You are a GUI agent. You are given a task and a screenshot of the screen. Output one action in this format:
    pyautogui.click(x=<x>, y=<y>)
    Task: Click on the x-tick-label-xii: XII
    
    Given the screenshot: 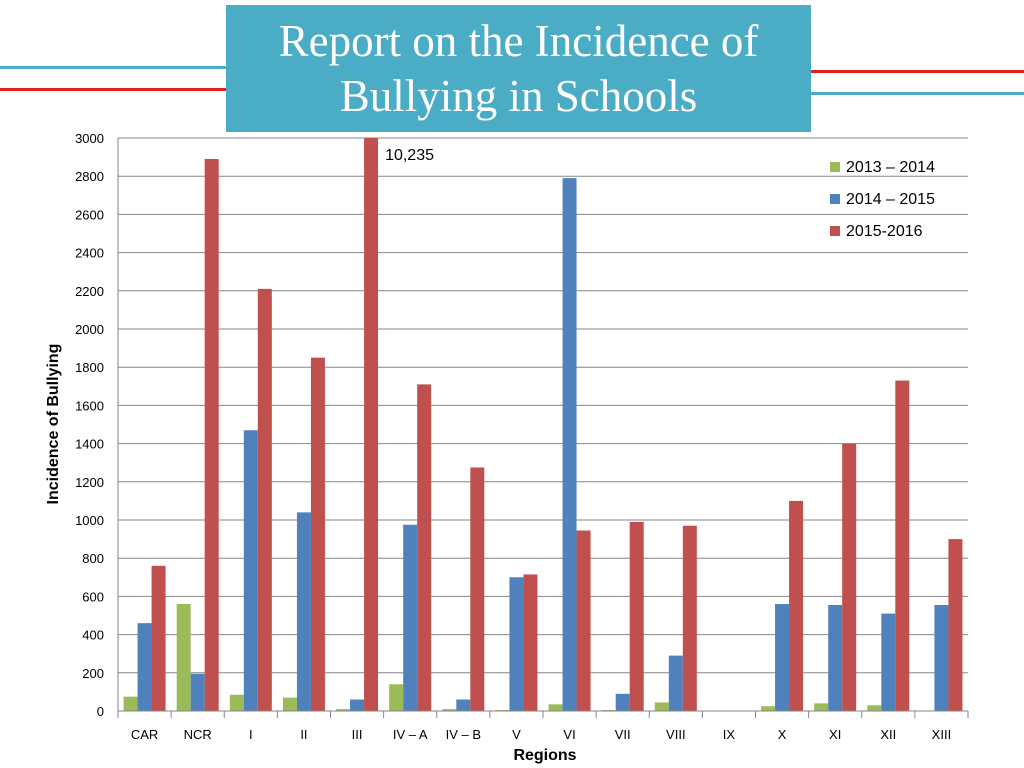 What is the action you would take?
    pyautogui.click(x=888, y=734)
    